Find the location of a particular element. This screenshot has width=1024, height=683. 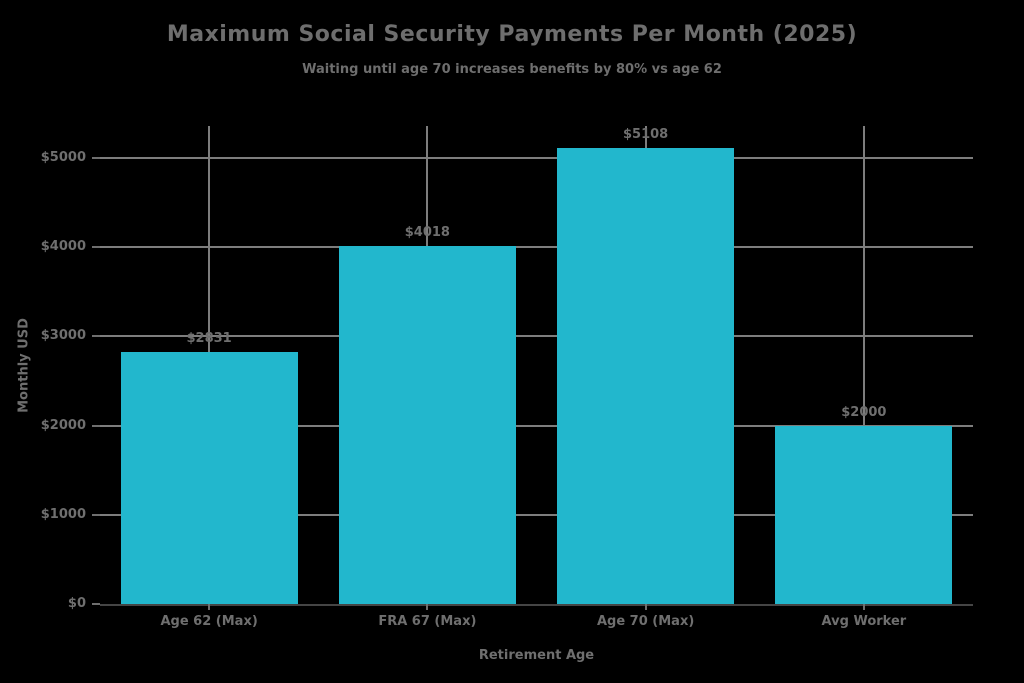

y-tick-label: $1000 is located at coordinates (63, 514).